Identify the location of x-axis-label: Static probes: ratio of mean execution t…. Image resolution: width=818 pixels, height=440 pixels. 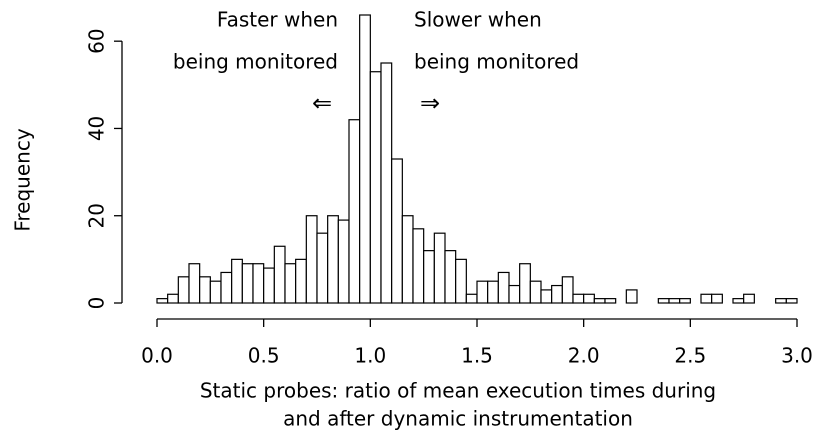
(458, 391).